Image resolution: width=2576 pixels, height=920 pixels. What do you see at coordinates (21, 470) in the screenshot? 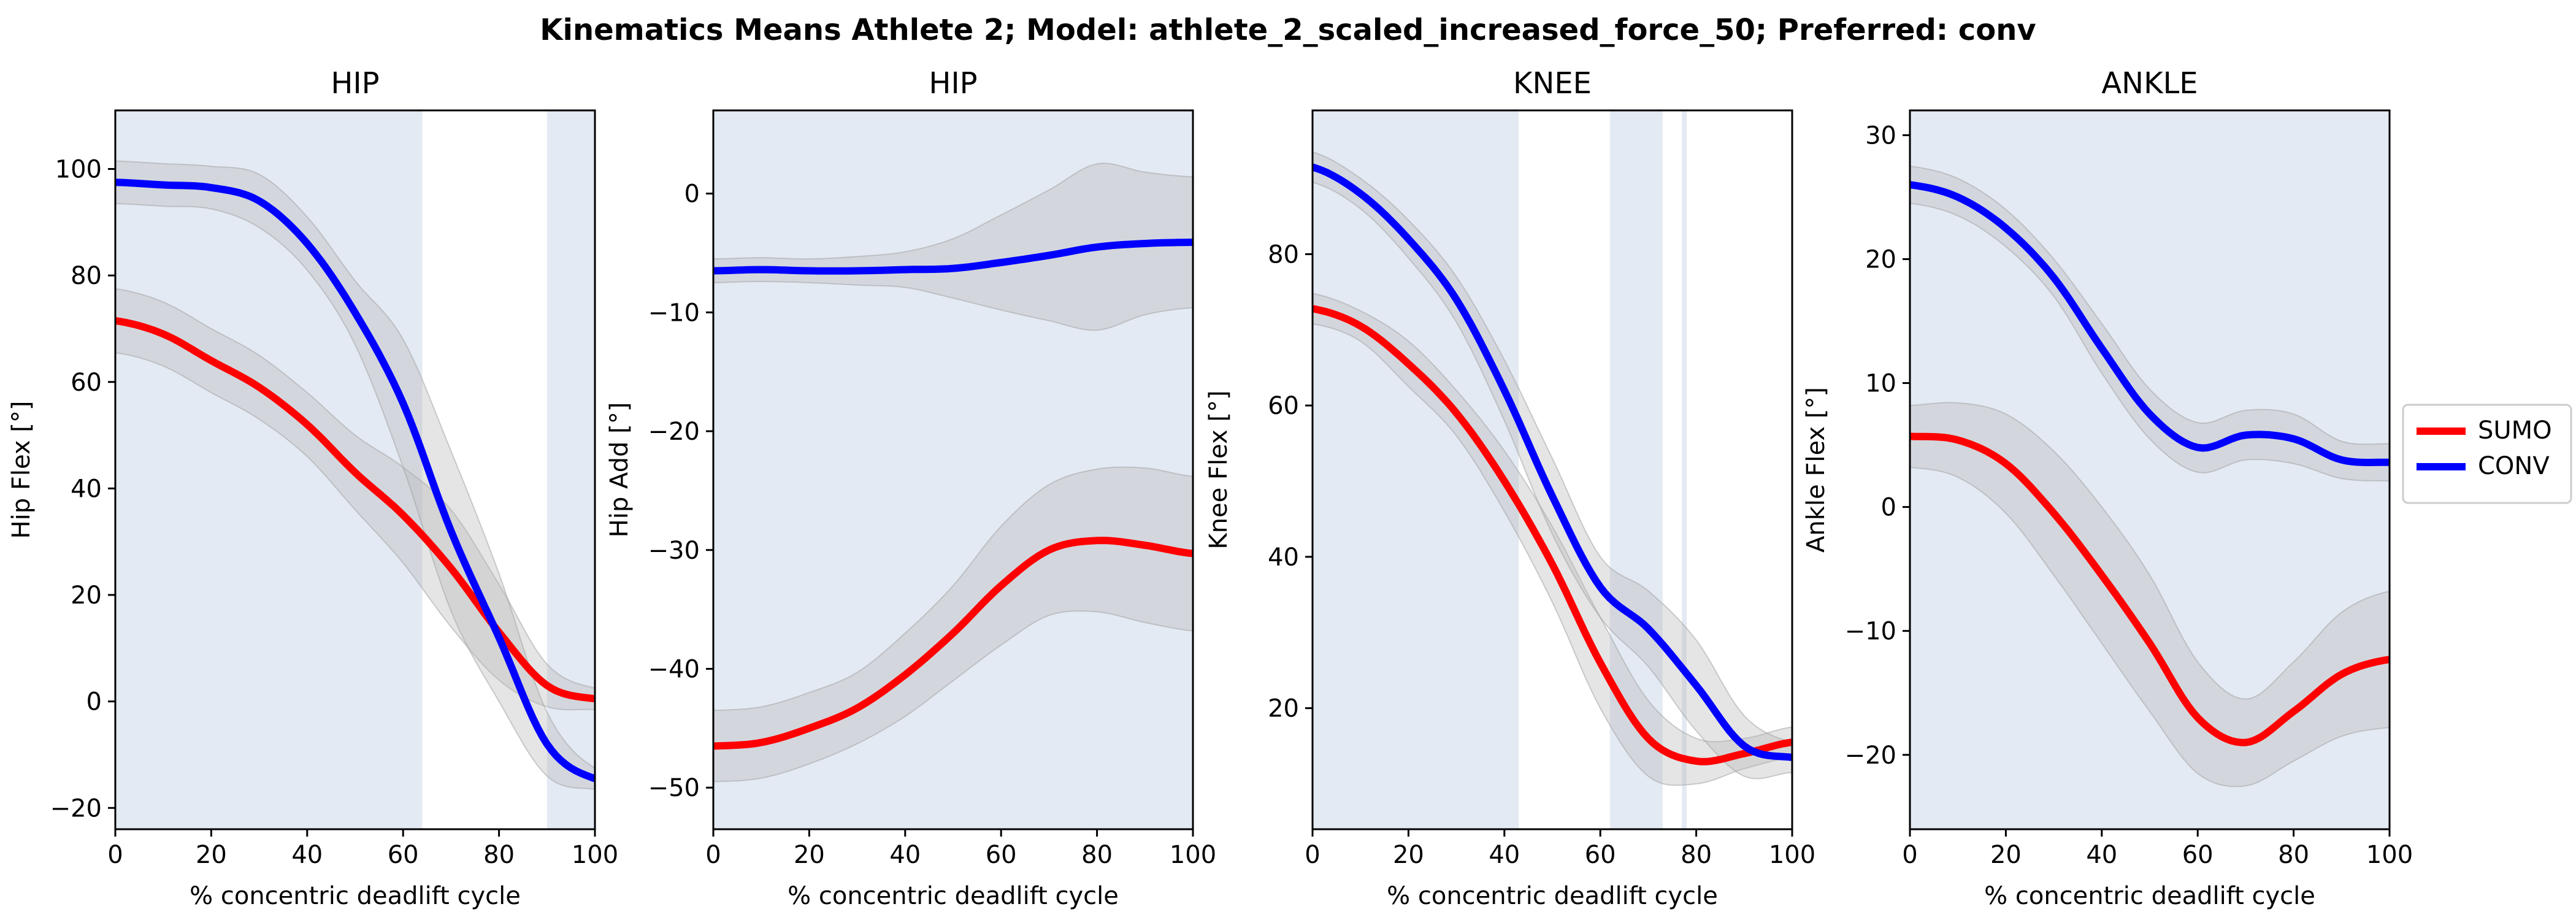
I see `y-axis-label: Hip Flex [°]` at bounding box center [21, 470].